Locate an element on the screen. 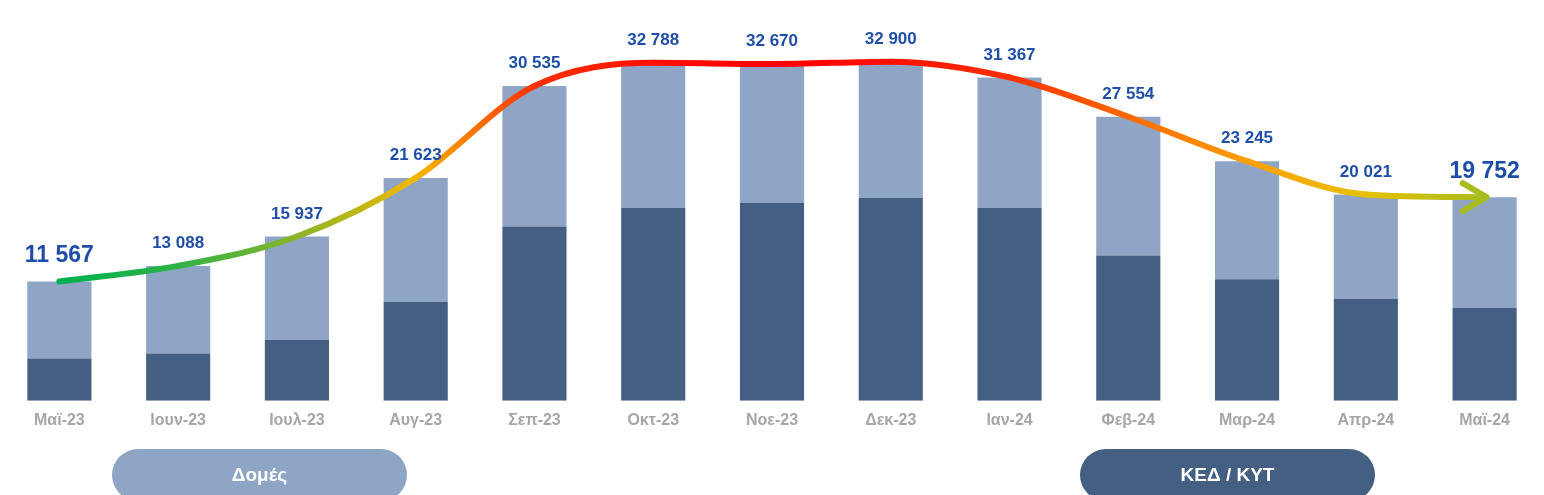 This screenshot has width=1544, height=495. x-tick-label: Μαϊ-24 is located at coordinates (1485, 419).